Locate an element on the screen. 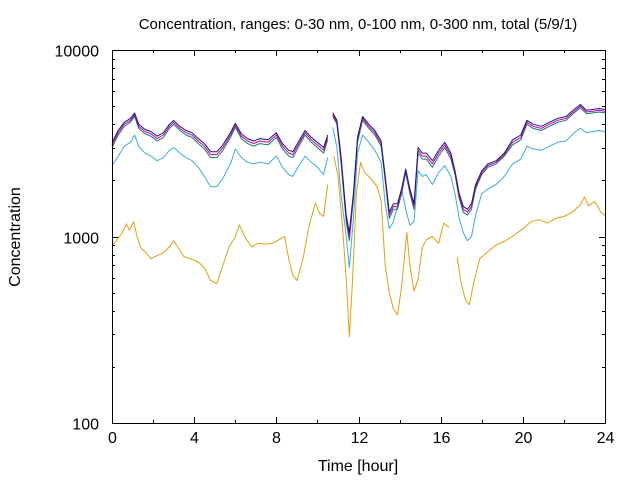  x-tick-label: 4 is located at coordinates (194, 438).